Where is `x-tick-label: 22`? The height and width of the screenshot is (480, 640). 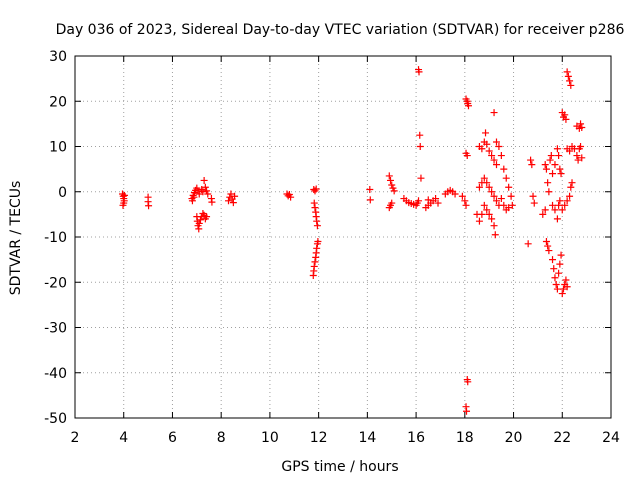 x-tick-label: 22 is located at coordinates (562, 438).